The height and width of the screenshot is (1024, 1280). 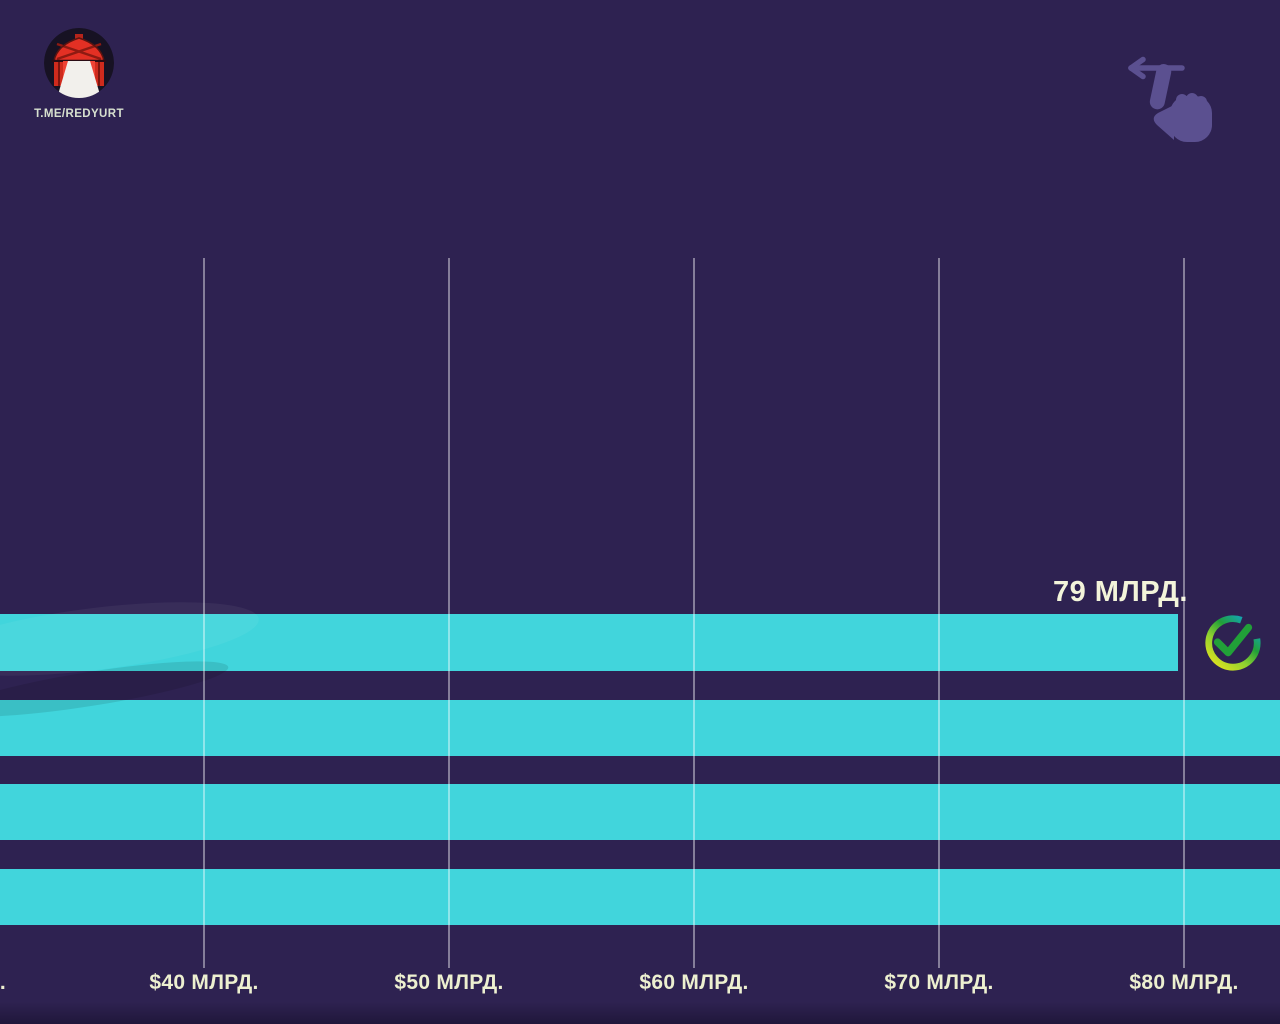 I want to click on bar-value-label: 79 МЛРД., so click(x=1120, y=592).